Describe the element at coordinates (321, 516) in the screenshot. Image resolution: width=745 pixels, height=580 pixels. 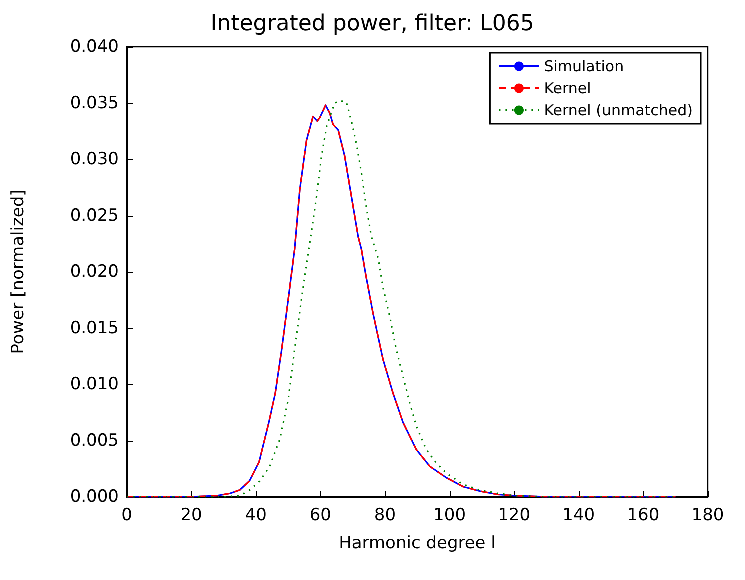
I see `x-tick-label: 60` at that location.